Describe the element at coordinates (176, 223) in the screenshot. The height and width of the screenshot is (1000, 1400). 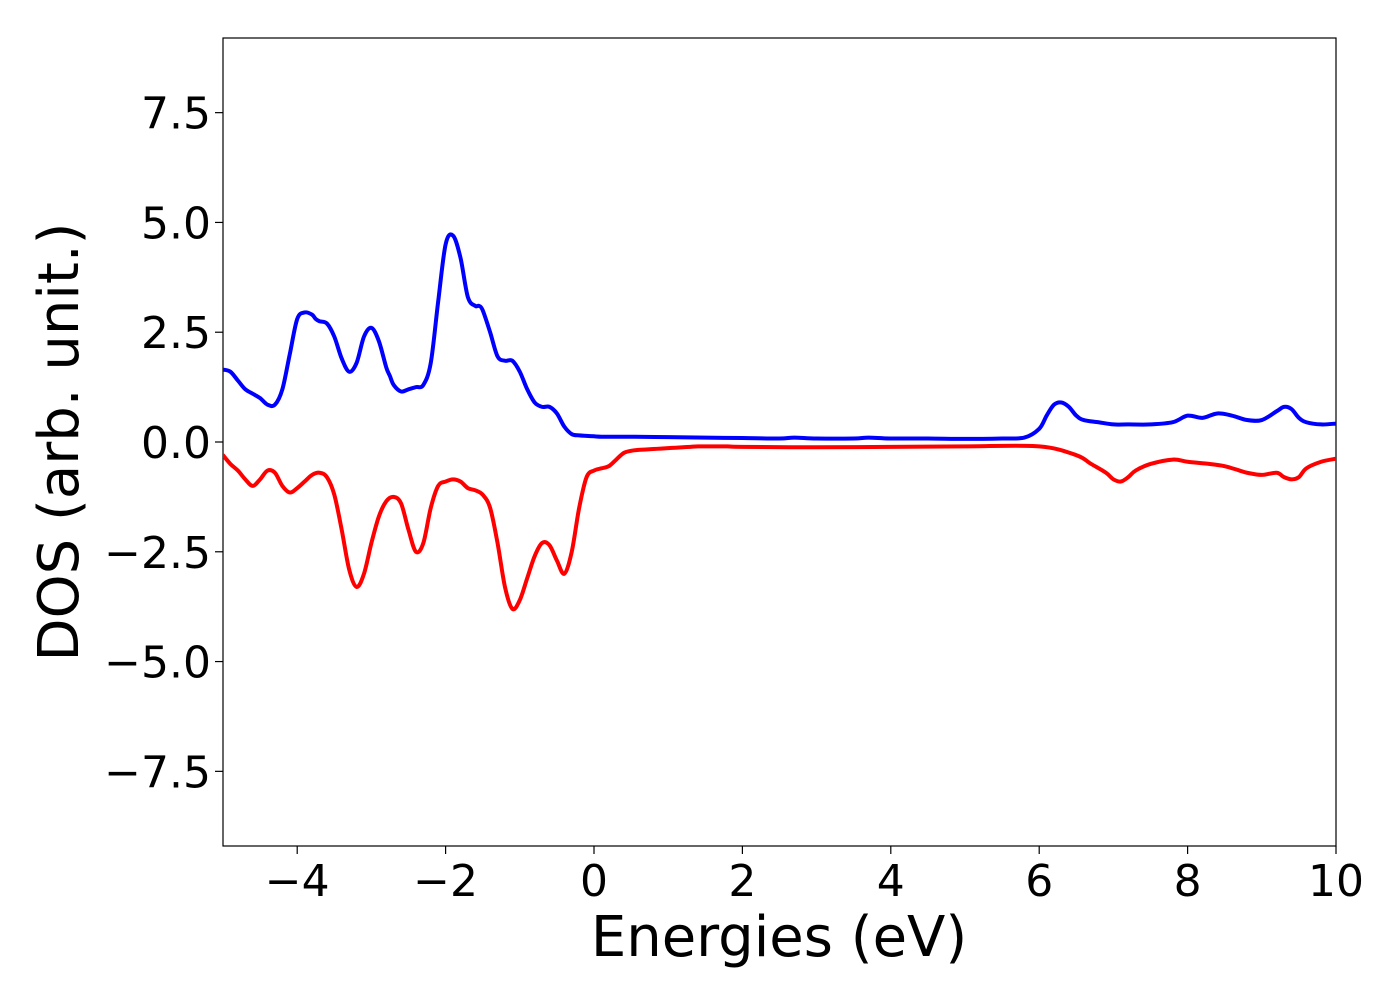
I see `y-tick-label: 5.0` at that location.